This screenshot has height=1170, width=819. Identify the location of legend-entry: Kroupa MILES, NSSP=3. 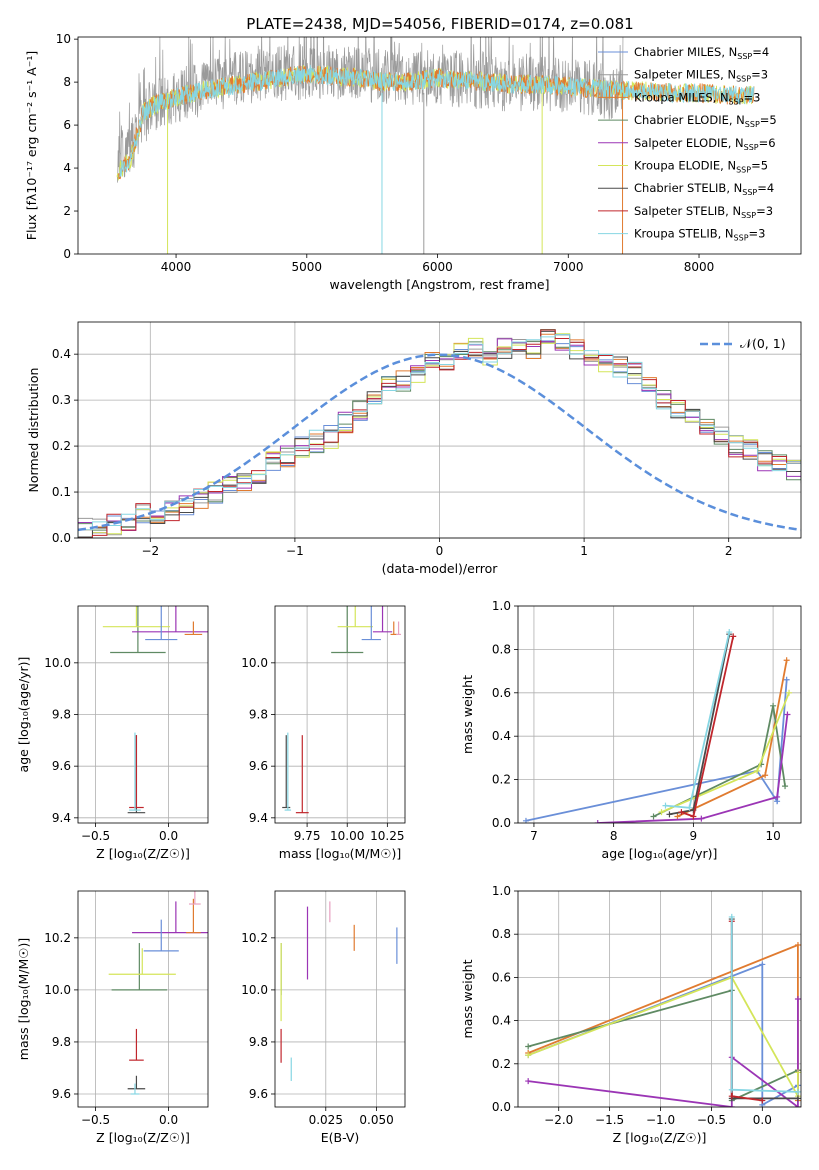
(697, 98).